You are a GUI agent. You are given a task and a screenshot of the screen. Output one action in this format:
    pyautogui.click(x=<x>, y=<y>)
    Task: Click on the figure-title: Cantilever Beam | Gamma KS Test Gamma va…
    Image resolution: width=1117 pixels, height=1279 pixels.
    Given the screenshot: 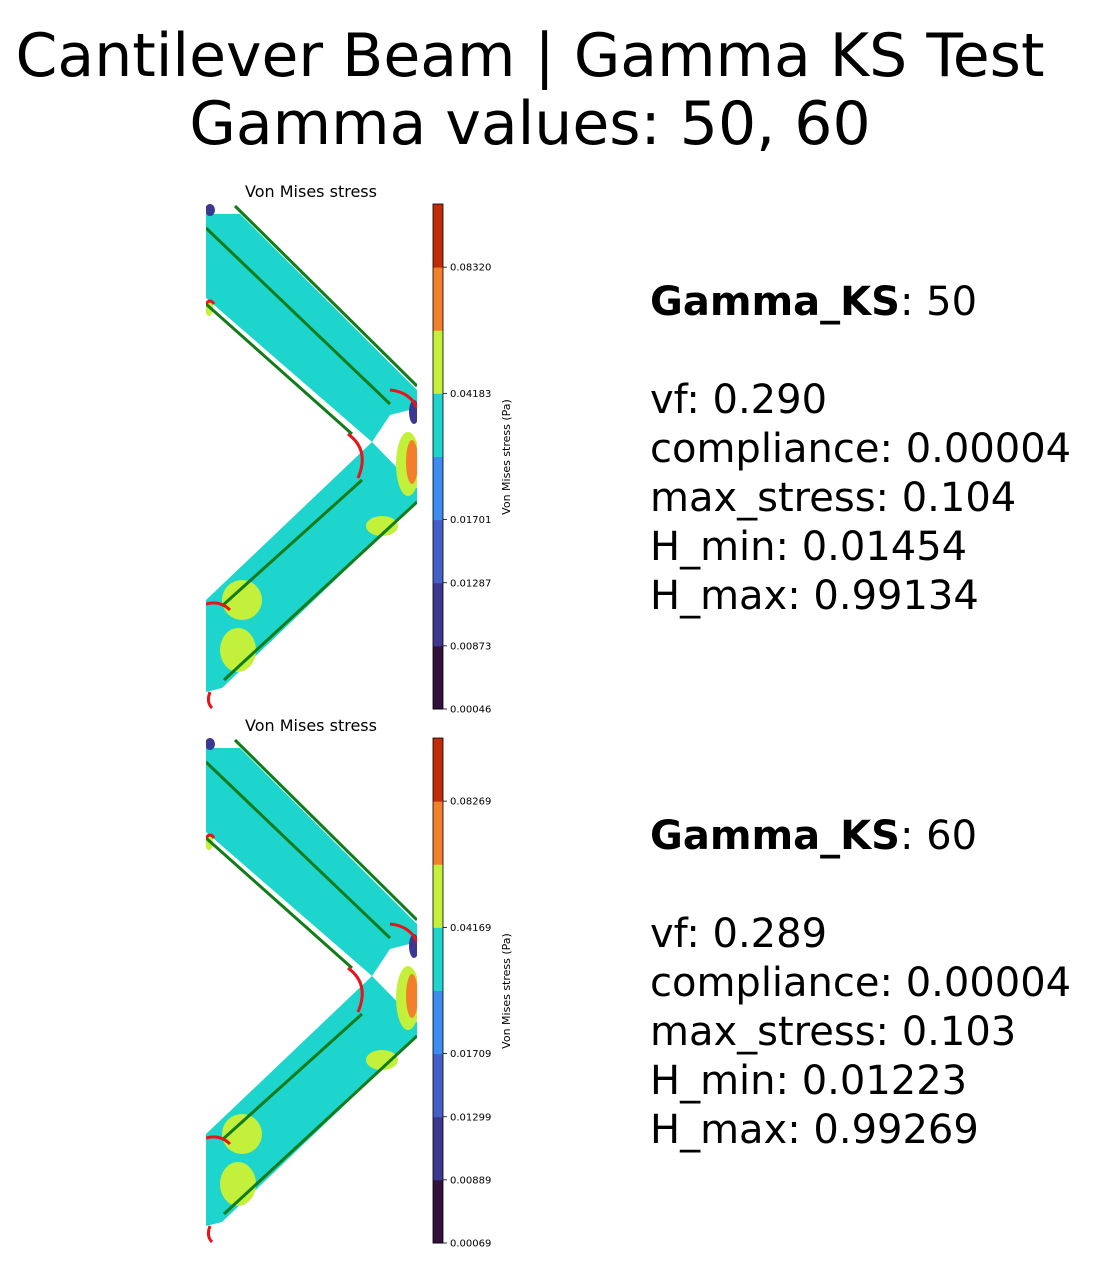 What is the action you would take?
    pyautogui.click(x=530, y=90)
    